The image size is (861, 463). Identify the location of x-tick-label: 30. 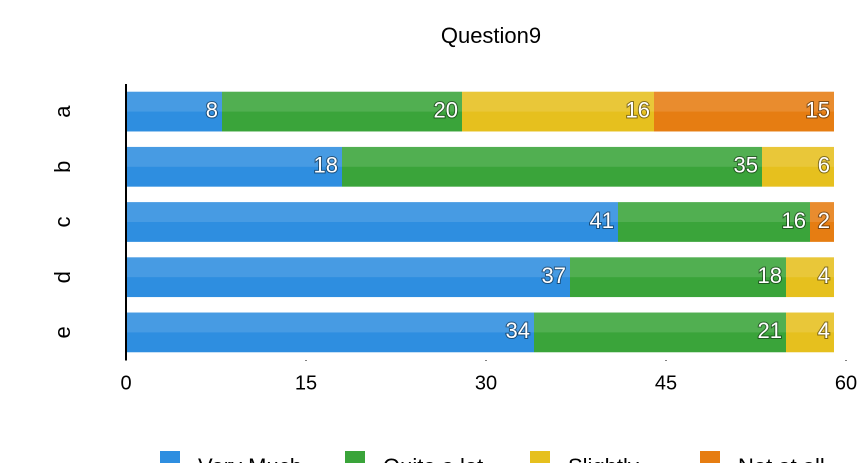
(486, 383).